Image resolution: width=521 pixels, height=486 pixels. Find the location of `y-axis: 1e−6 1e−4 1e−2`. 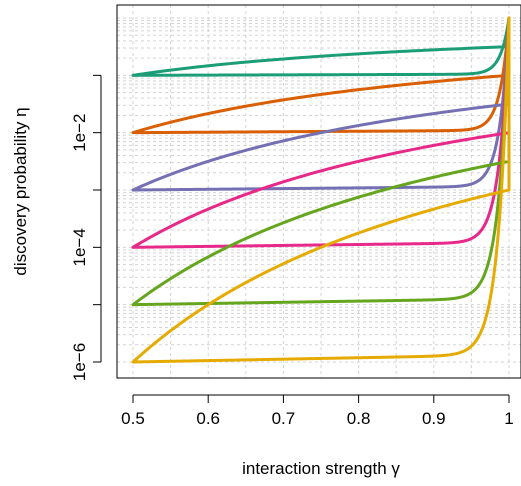

y-axis: 1e−6 1e−4 1e−2 is located at coordinates (86, 227).